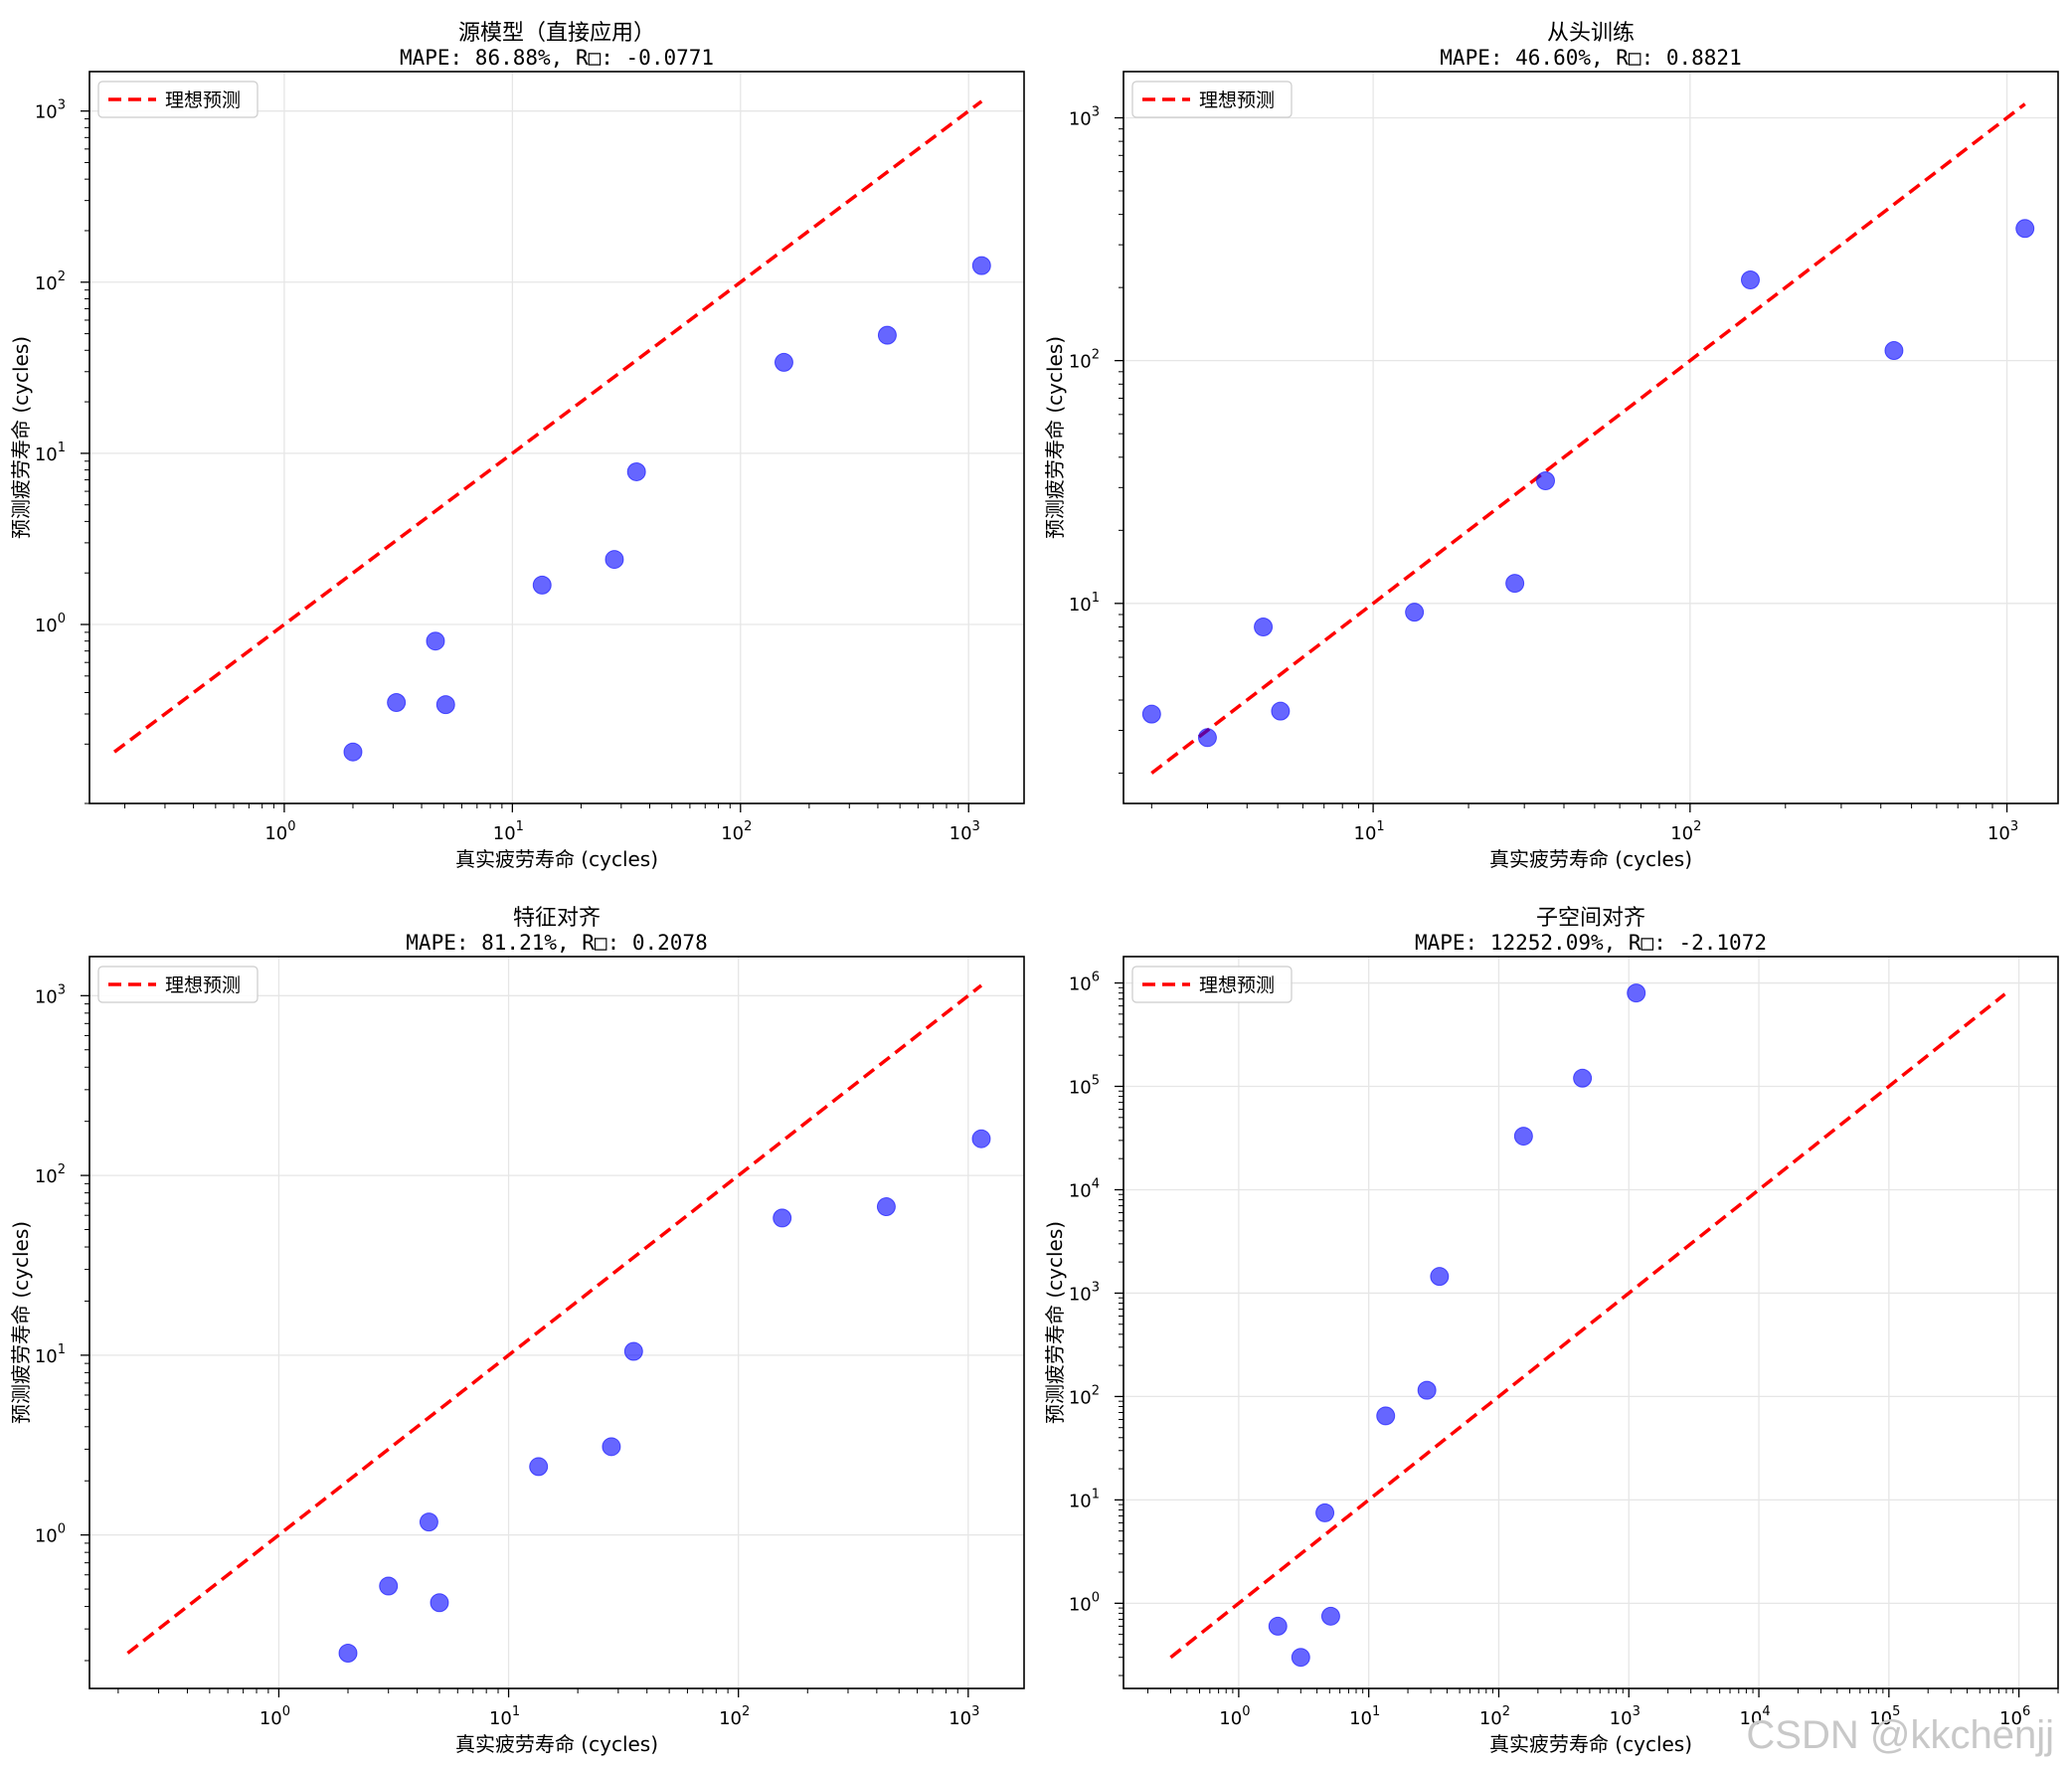 This screenshot has width=2072, height=1768. Describe the element at coordinates (556, 943) in the screenshot. I see `chart-subtitle: MAPE: 81.21%, R□: 0.2078` at that location.